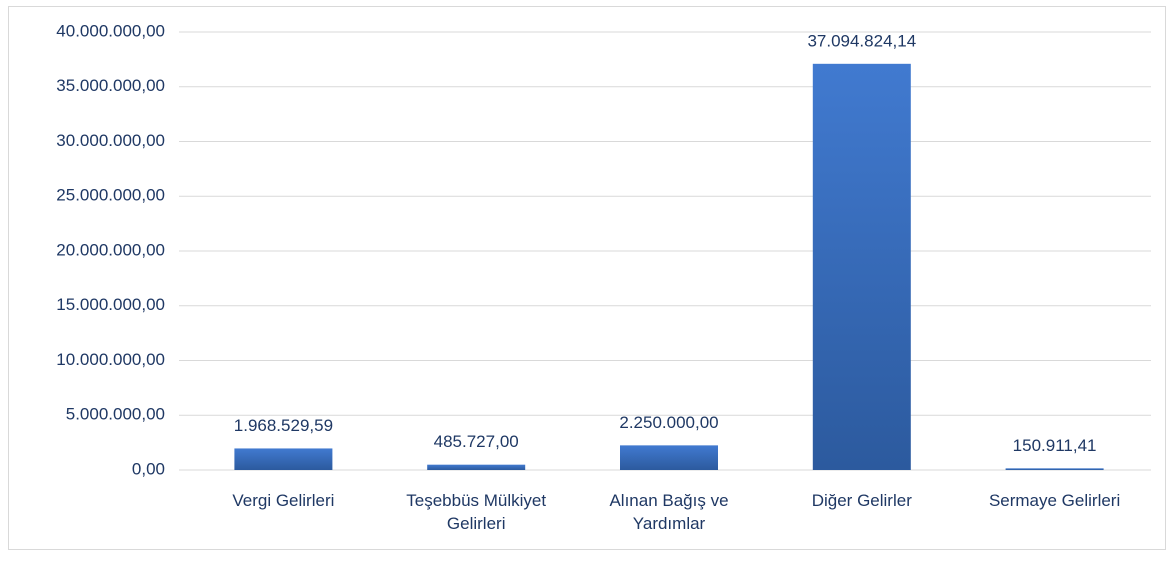 The height and width of the screenshot is (563, 1174). I want to click on x-tick-label: Sermaye Gelirleri, so click(1054, 500).